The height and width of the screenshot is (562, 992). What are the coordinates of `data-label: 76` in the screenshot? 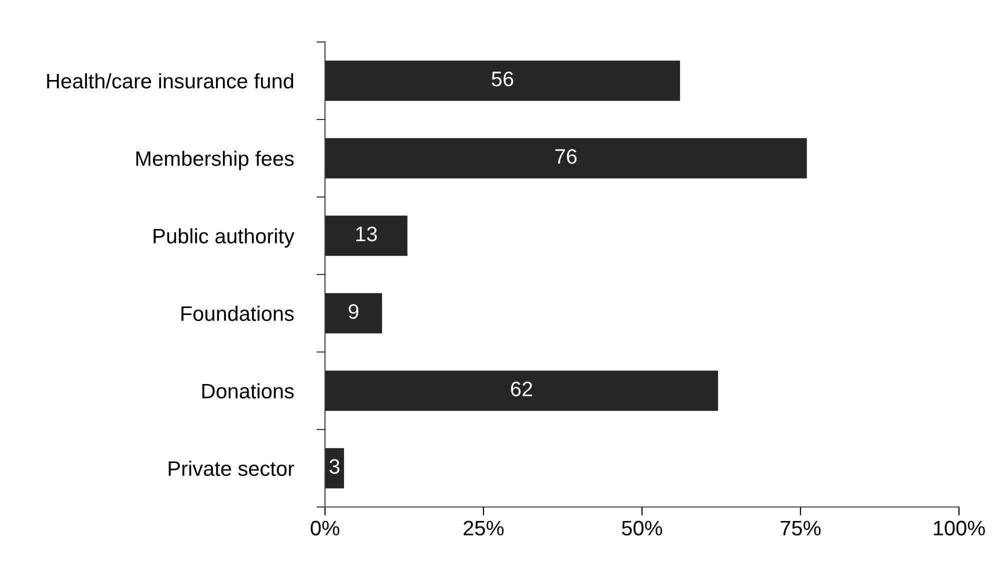 It's located at (566, 156).